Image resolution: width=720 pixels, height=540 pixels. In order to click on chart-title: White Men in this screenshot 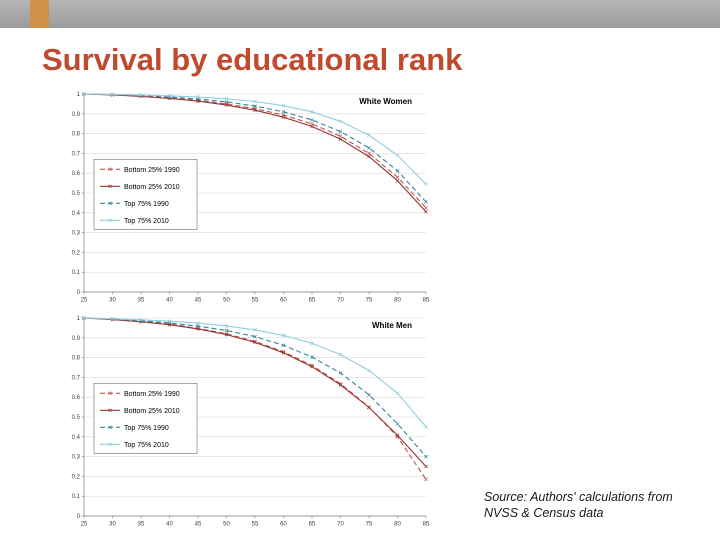, I will do `click(392, 325)`.